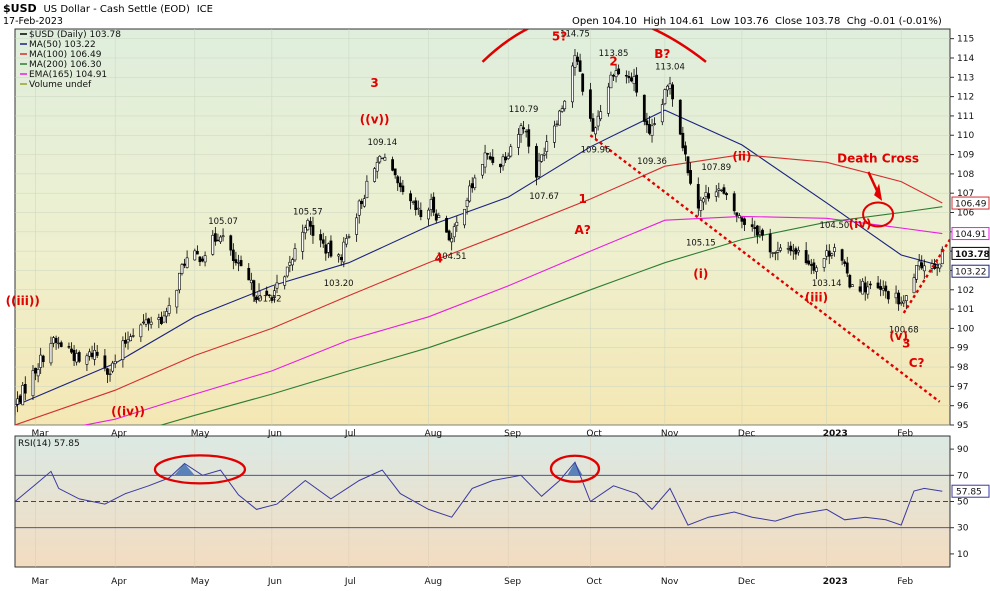  I want to click on x-tick-label: Aug, so click(434, 434).